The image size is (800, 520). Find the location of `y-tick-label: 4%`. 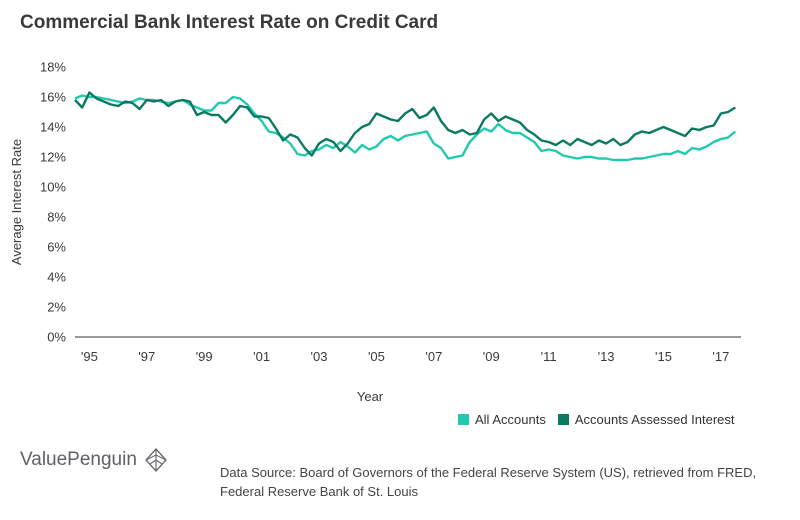

y-tick-label: 4% is located at coordinates (56, 277).